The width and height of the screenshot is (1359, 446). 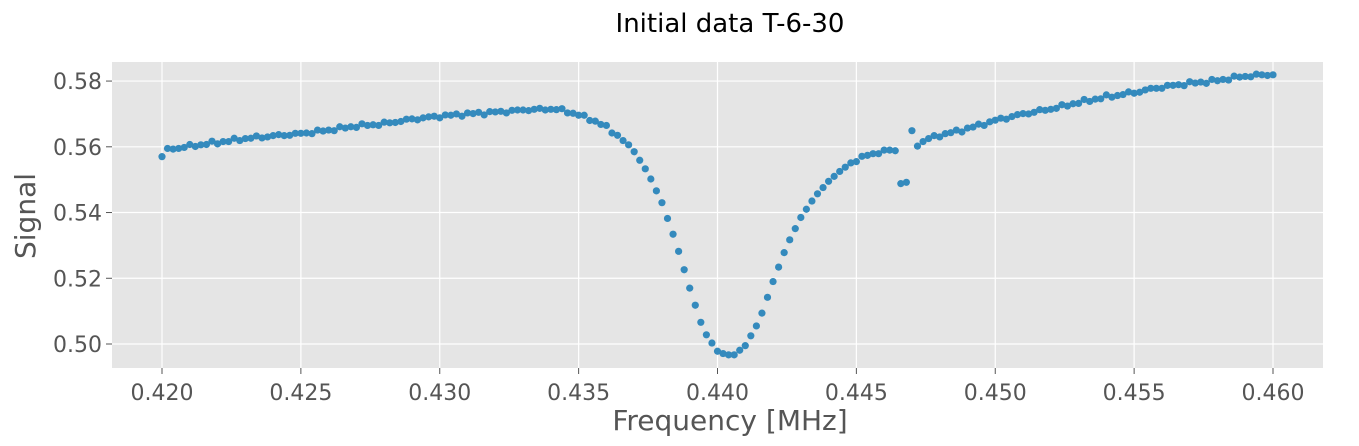 What do you see at coordinates (856, 393) in the screenshot?
I see `x-tick-label: 0.445` at bounding box center [856, 393].